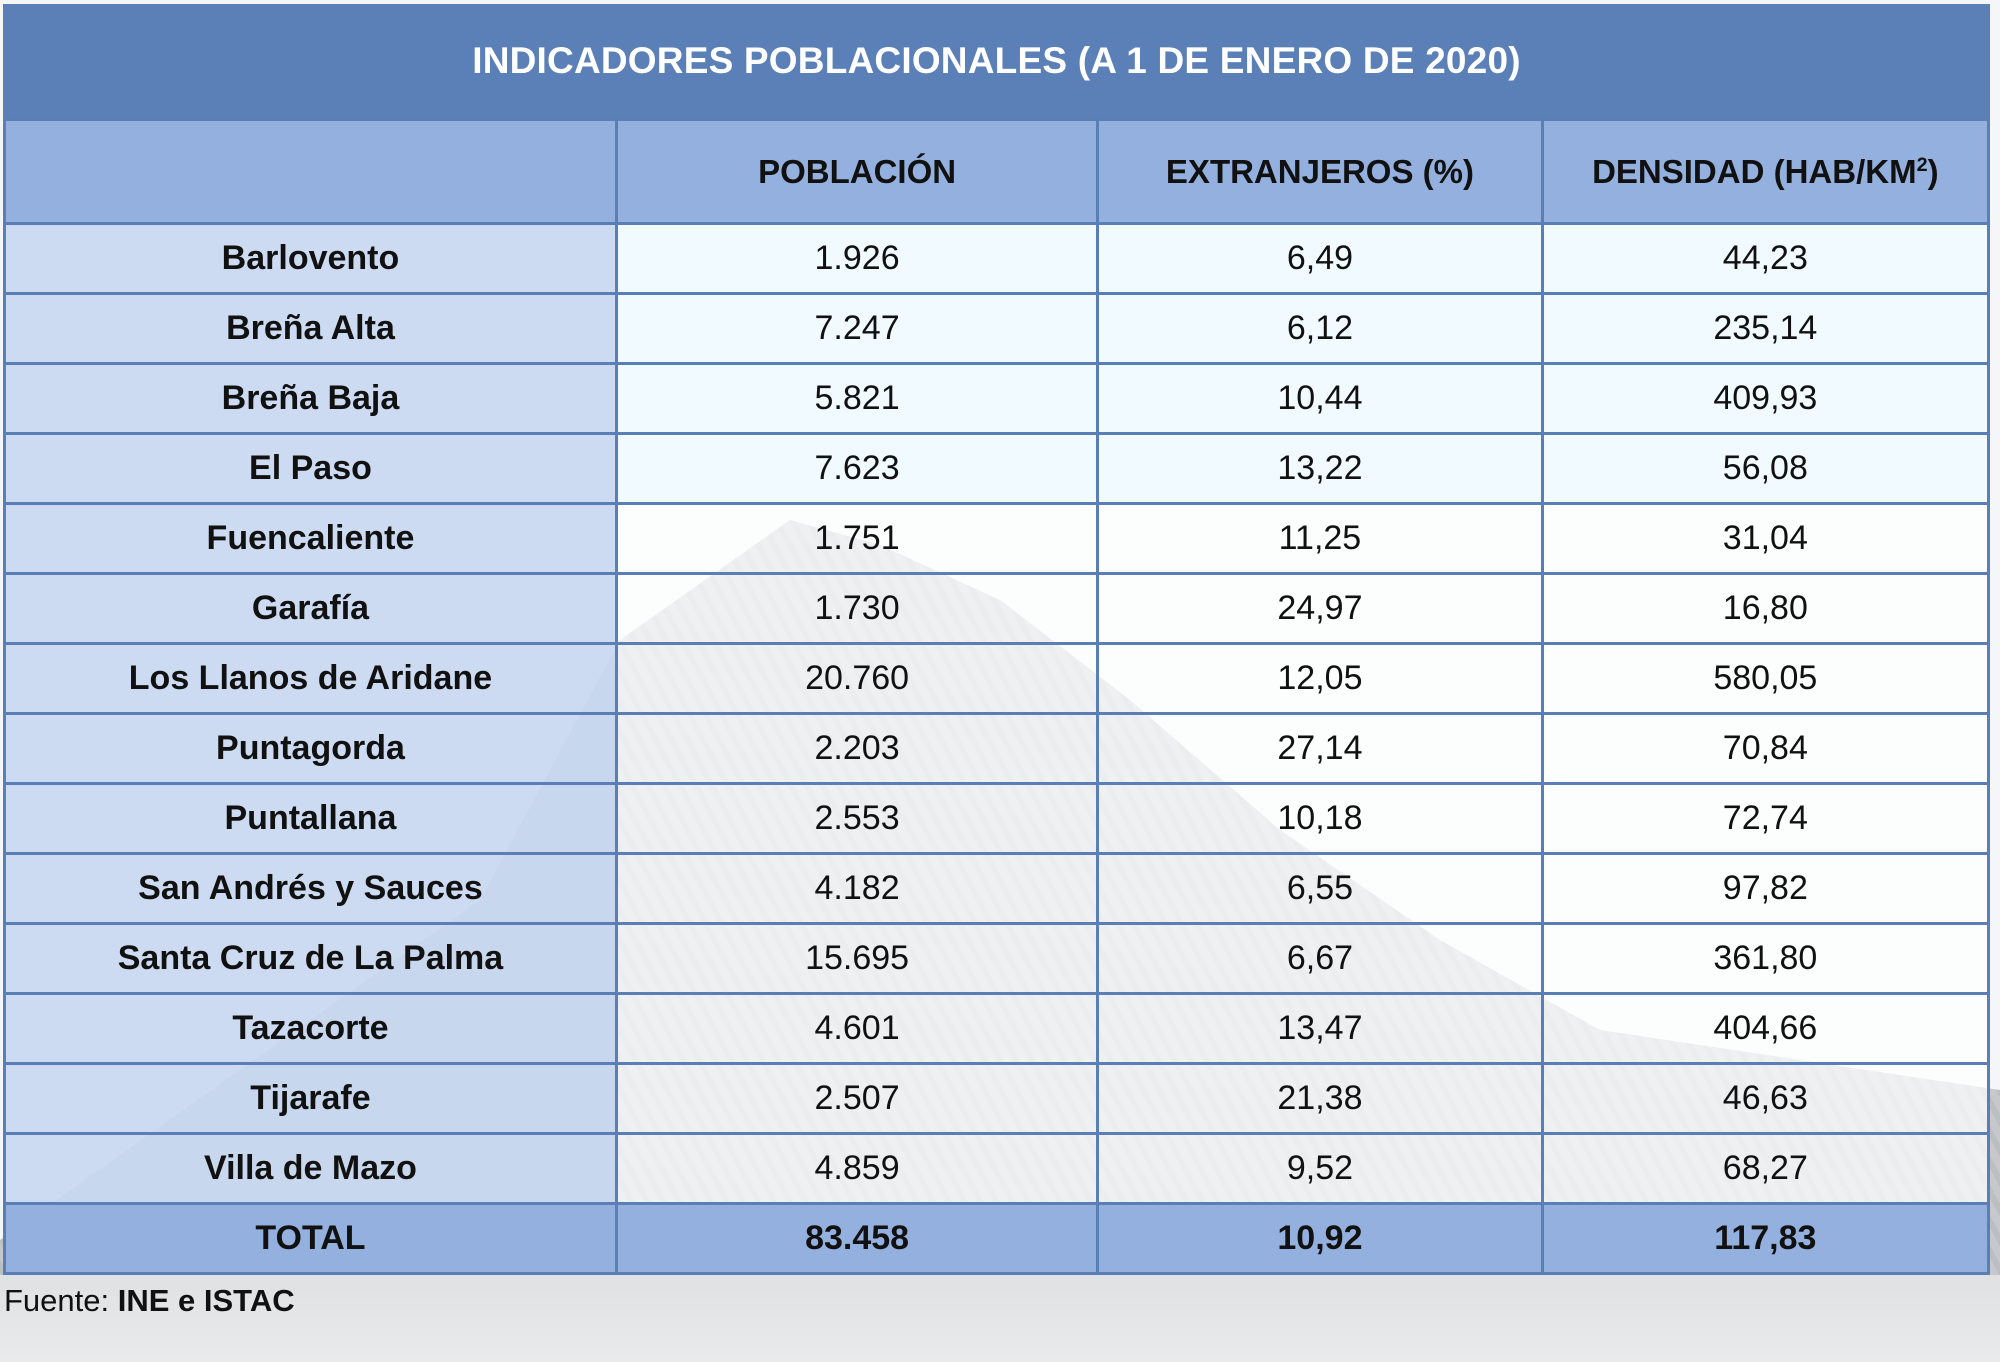 This screenshot has width=2000, height=1362. What do you see at coordinates (857, 678) in the screenshot?
I see `cell-population: 20.760` at bounding box center [857, 678].